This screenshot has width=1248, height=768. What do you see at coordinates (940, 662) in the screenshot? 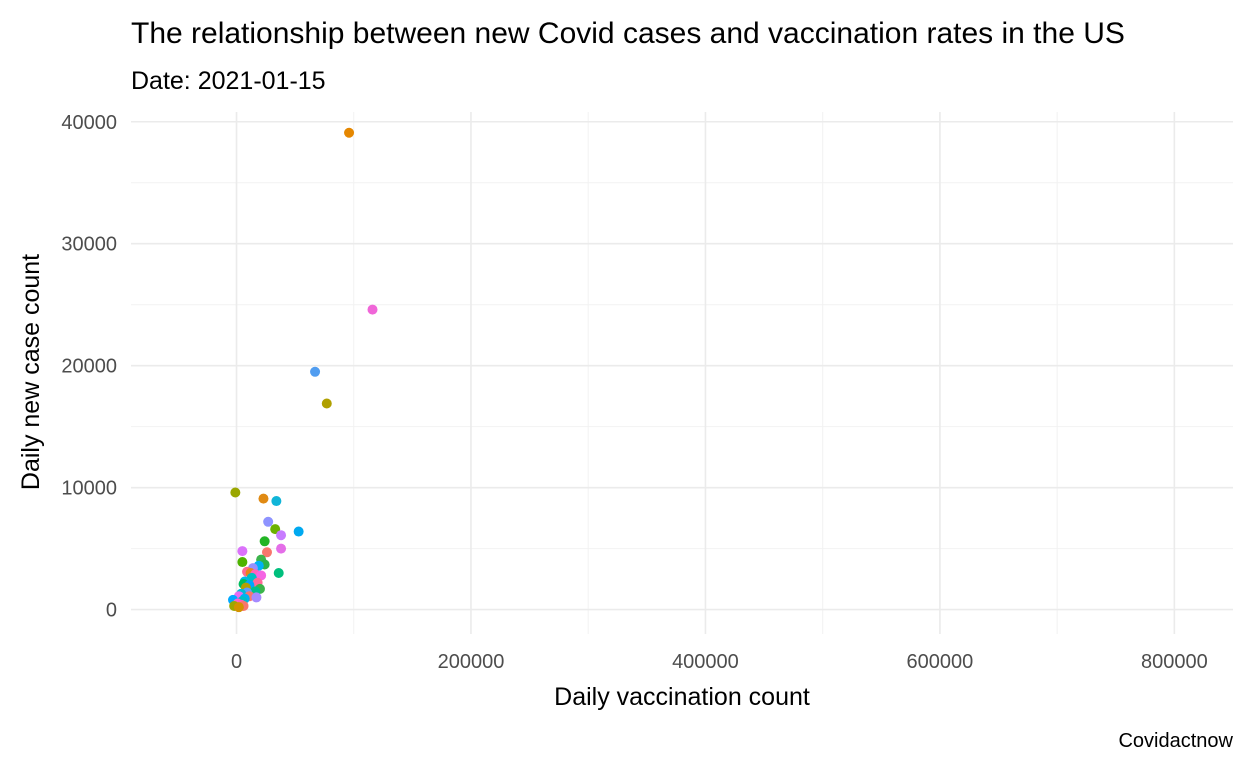
I see `x-tick-label: 600000` at bounding box center [940, 662].